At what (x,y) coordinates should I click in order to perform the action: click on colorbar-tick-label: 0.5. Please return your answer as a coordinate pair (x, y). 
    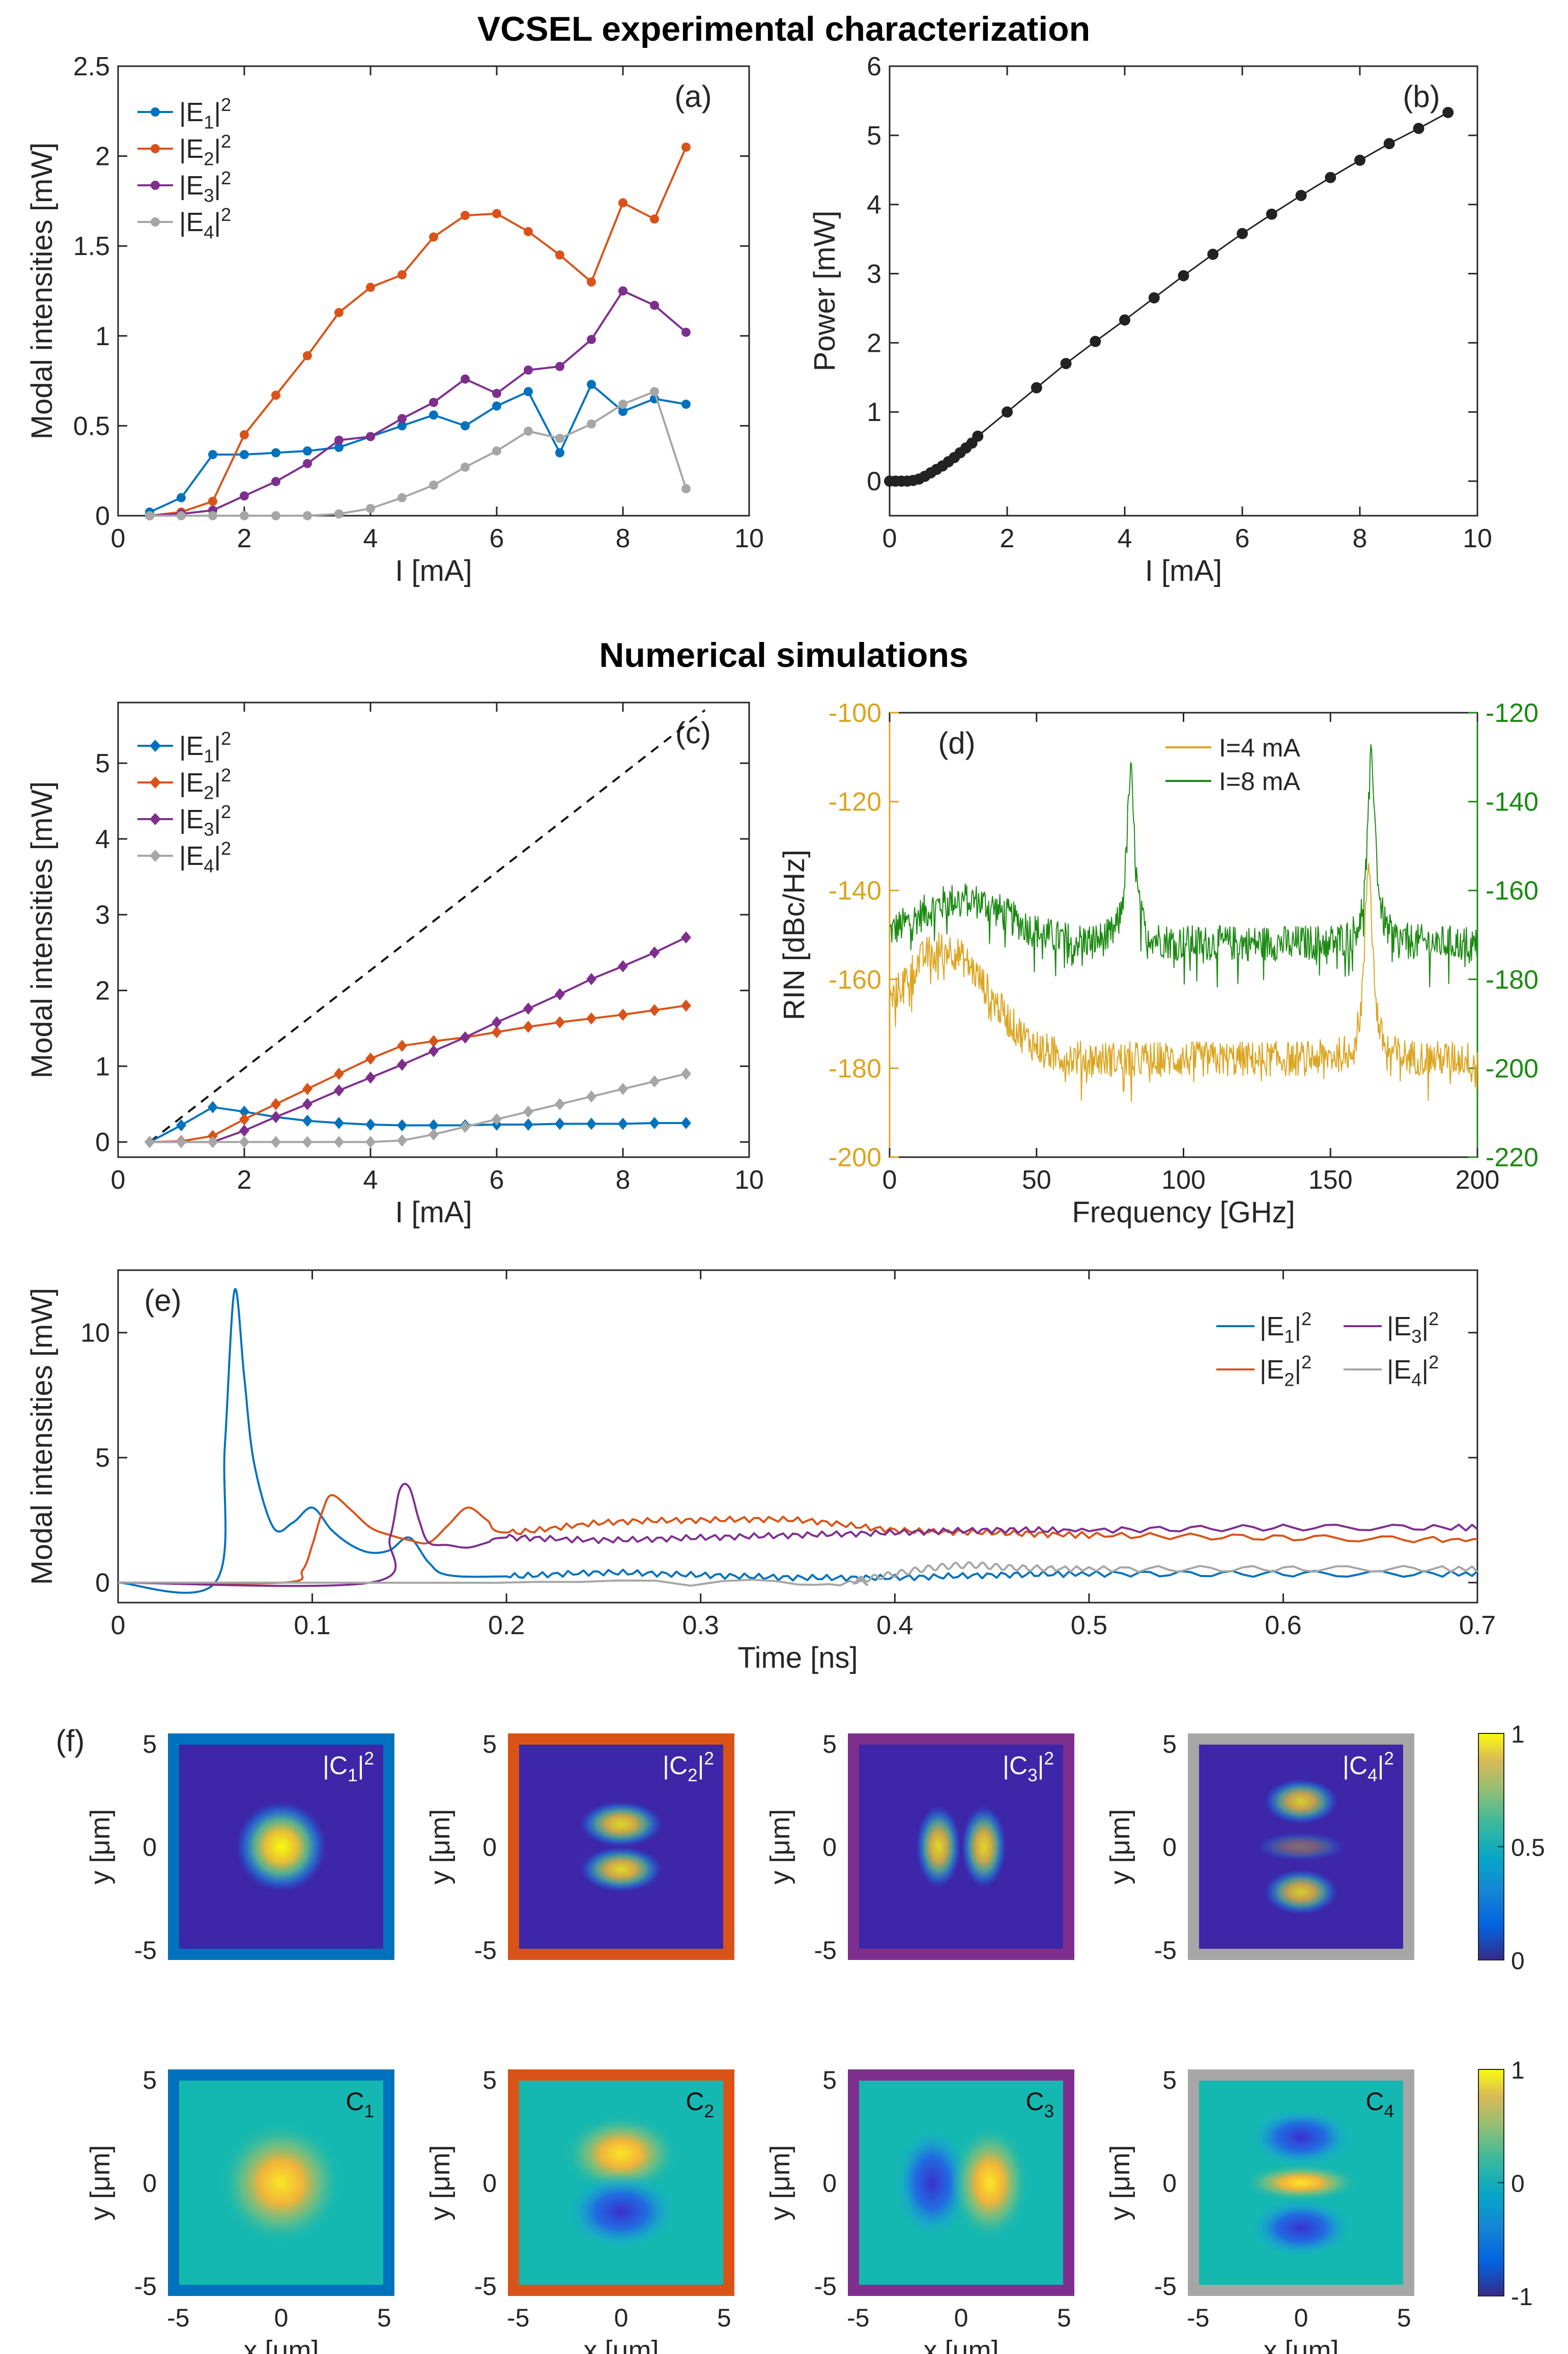
    Looking at the image, I should click on (1528, 1848).